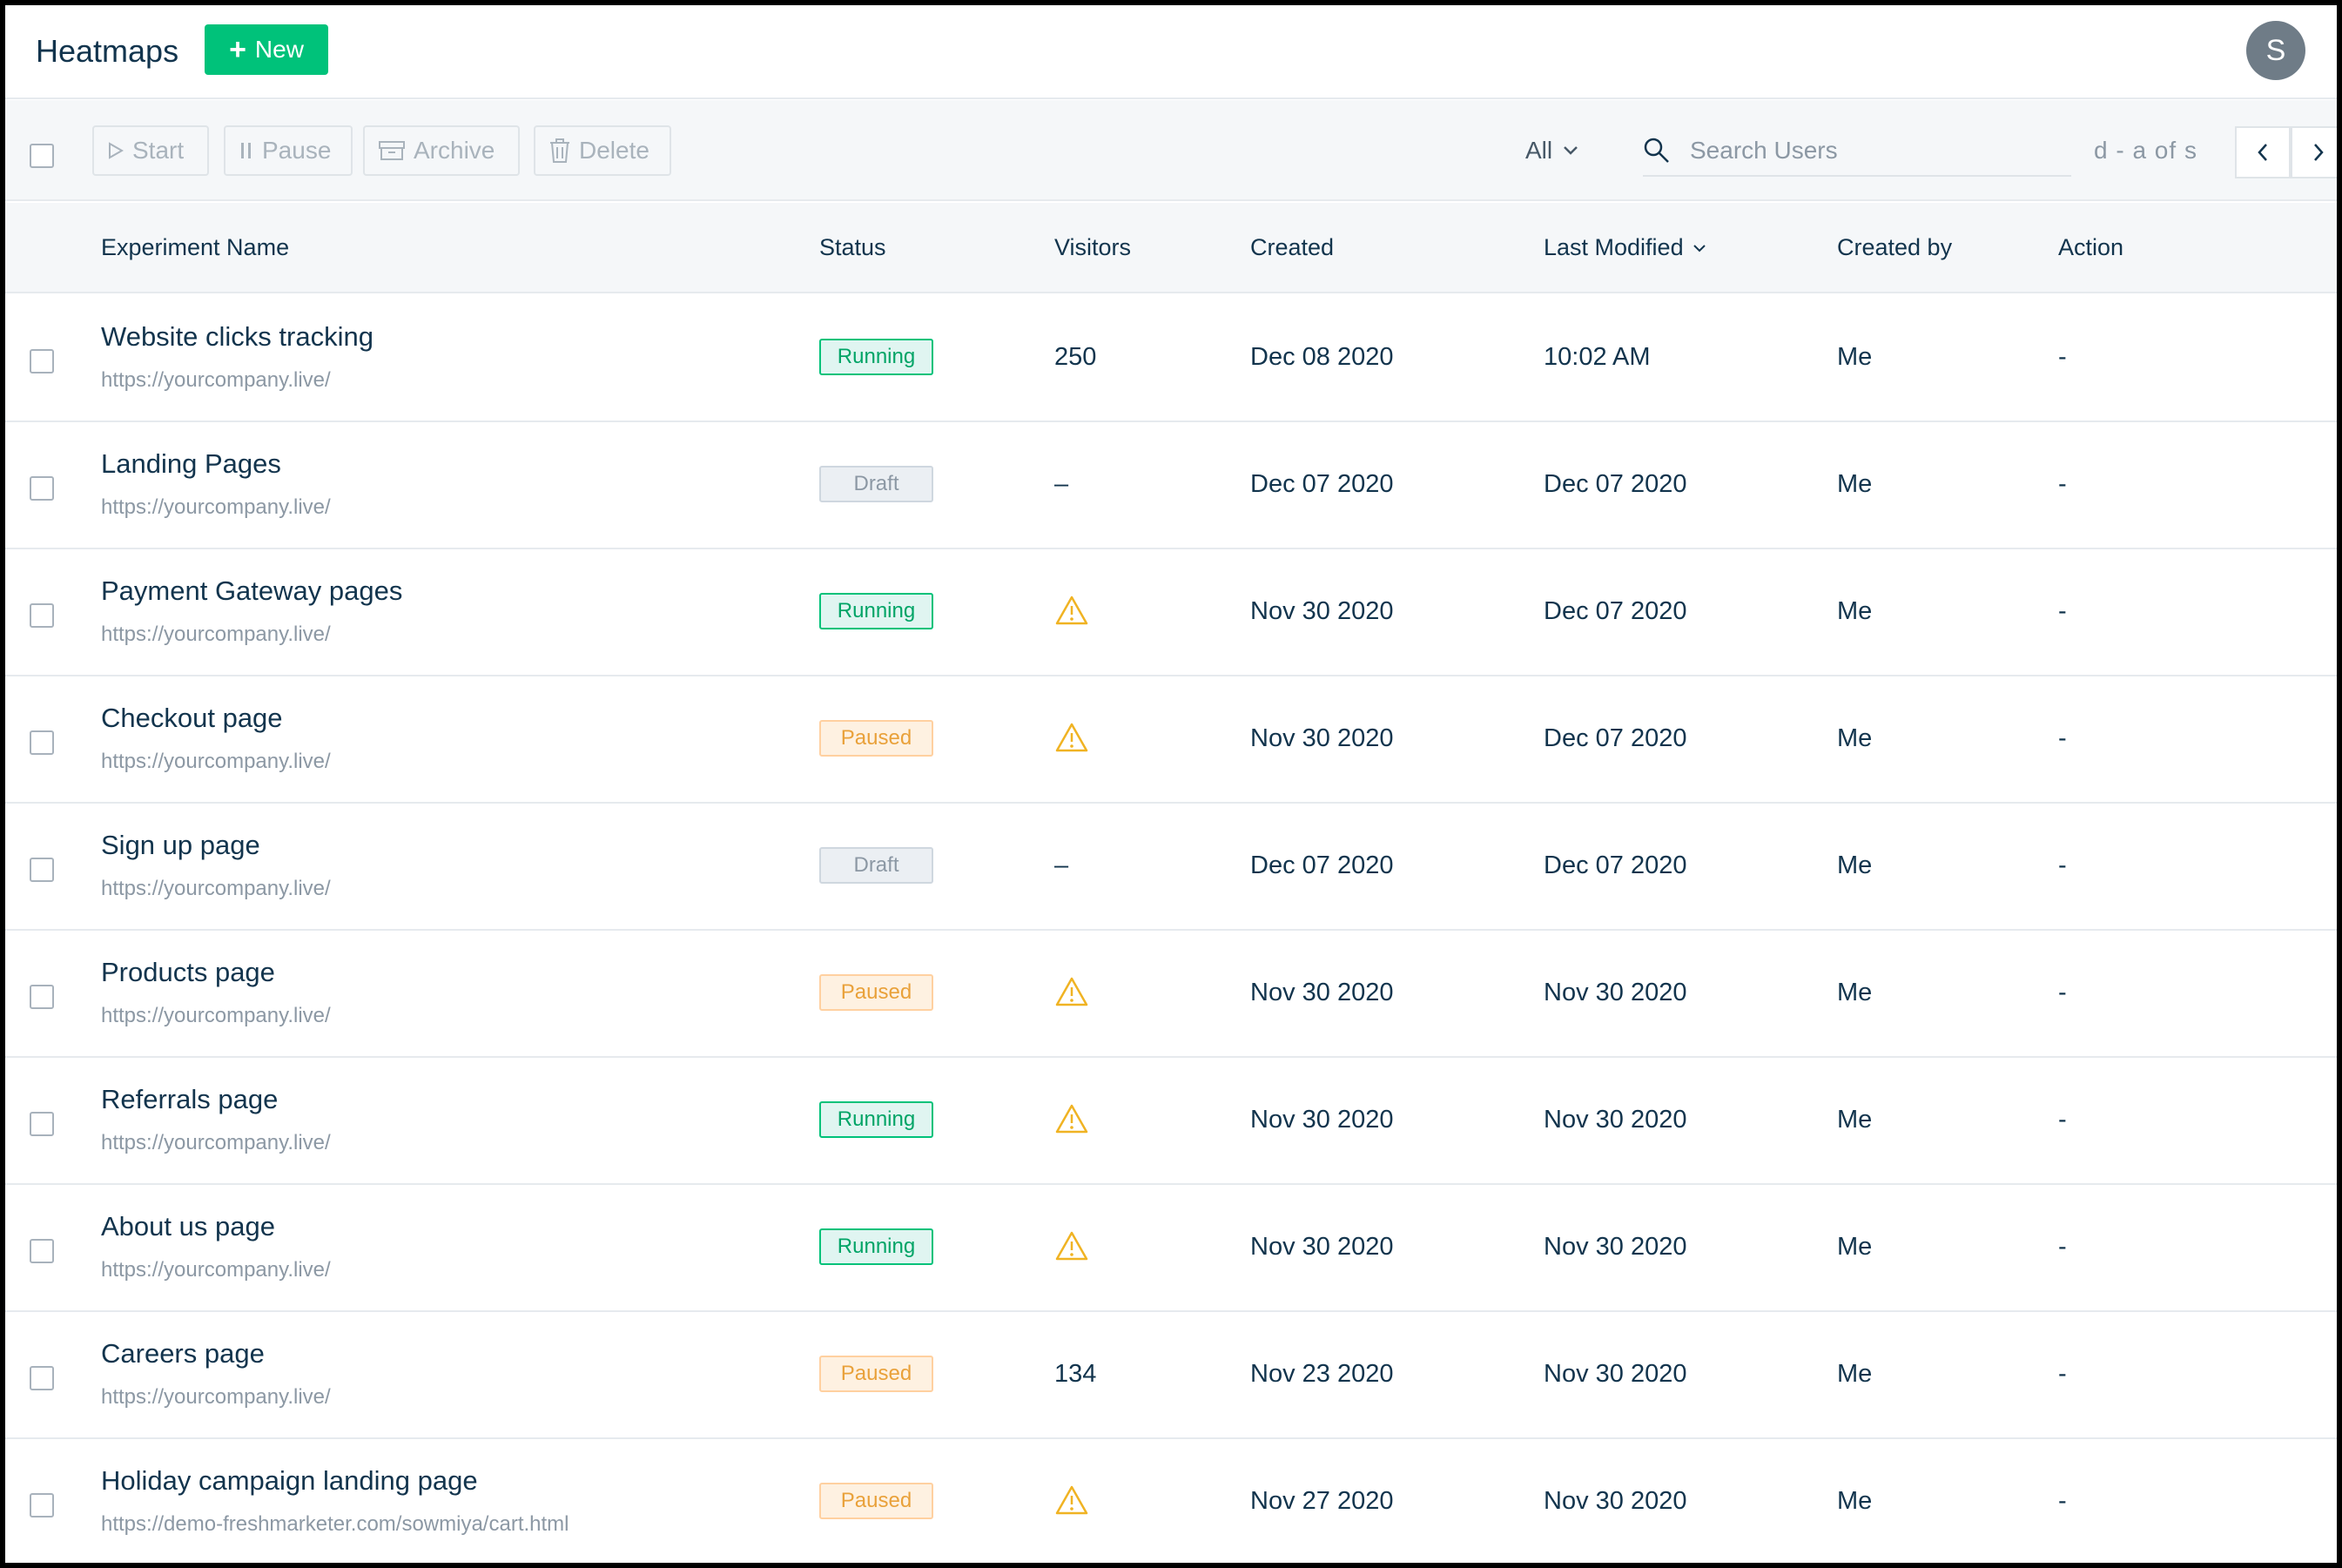  Describe the element at coordinates (238, 49) in the screenshot. I see `plus-icon: +` at that location.